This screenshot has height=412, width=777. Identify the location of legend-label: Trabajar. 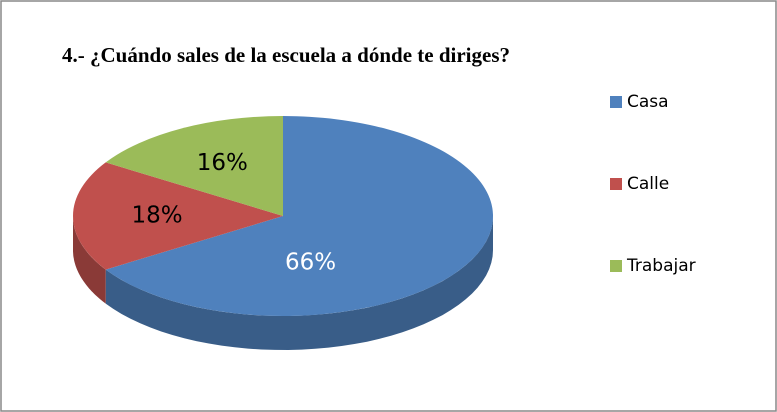
(661, 266).